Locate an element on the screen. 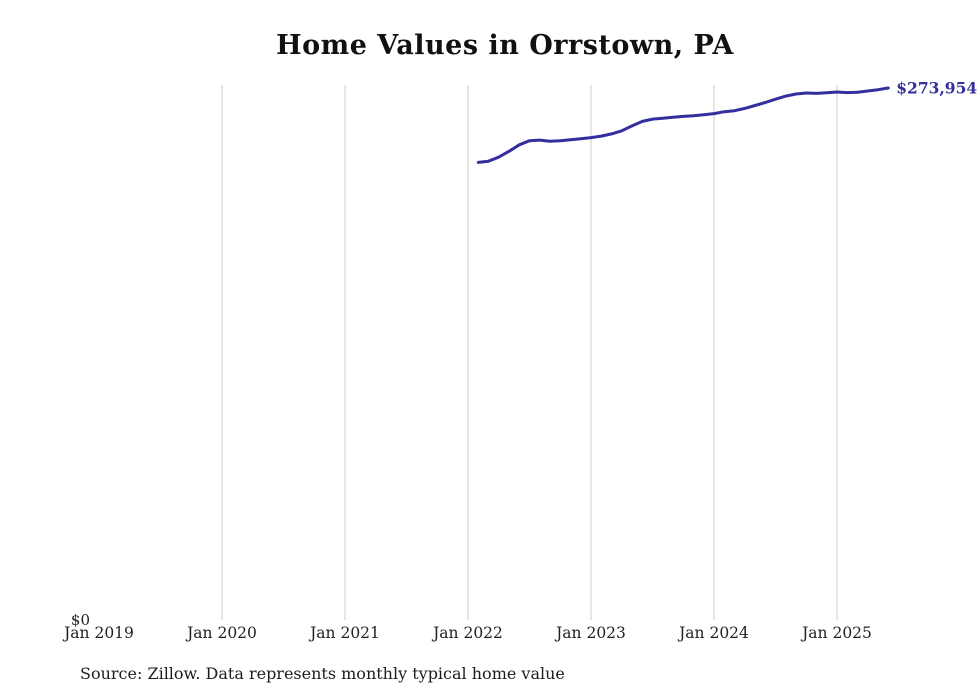 The height and width of the screenshot is (699, 980). chart-title: Home Values in Orrstown, PA is located at coordinates (505, 45).